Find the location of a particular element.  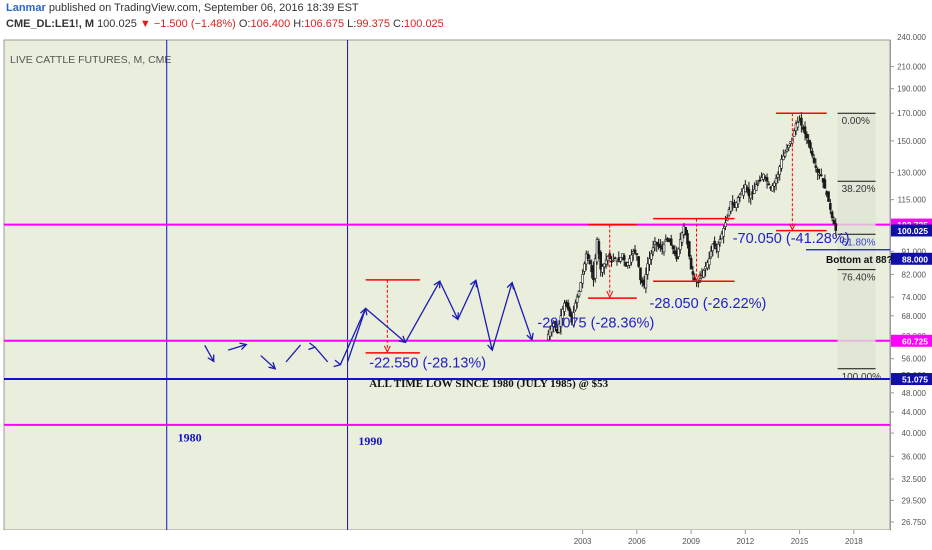

author-link: Lanmar is located at coordinates (26, 8).